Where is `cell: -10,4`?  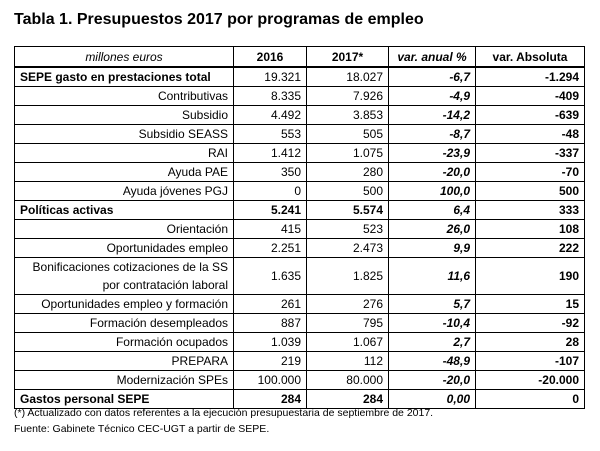 cell: -10,4 is located at coordinates (432, 323).